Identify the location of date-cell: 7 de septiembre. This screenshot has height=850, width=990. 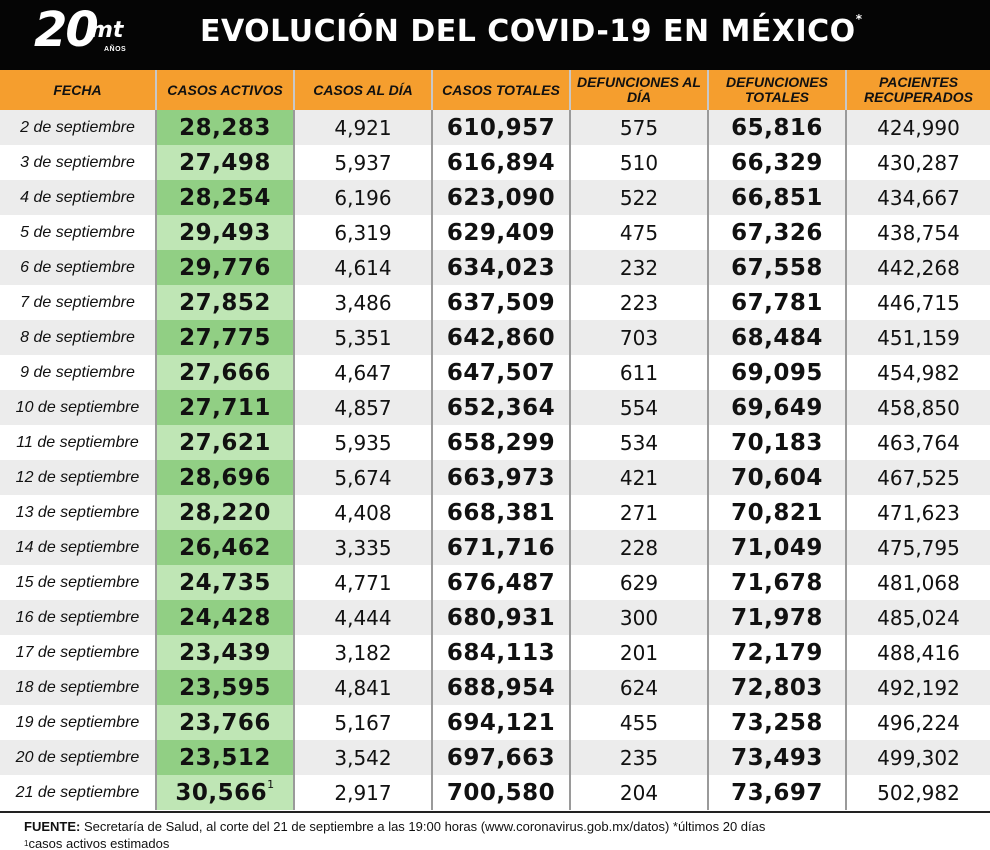
(78, 302).